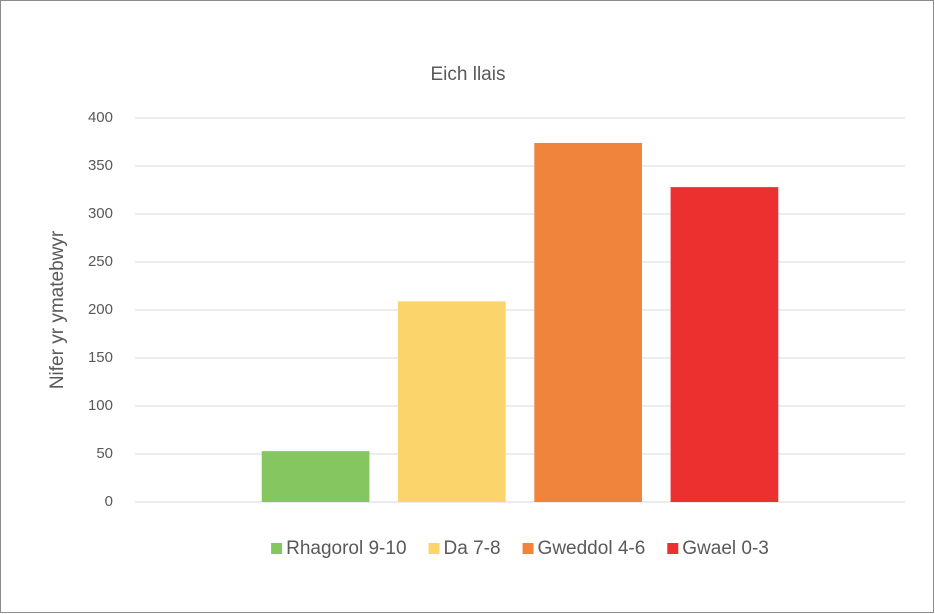  I want to click on legend-label: Da 7-8, so click(472, 548).